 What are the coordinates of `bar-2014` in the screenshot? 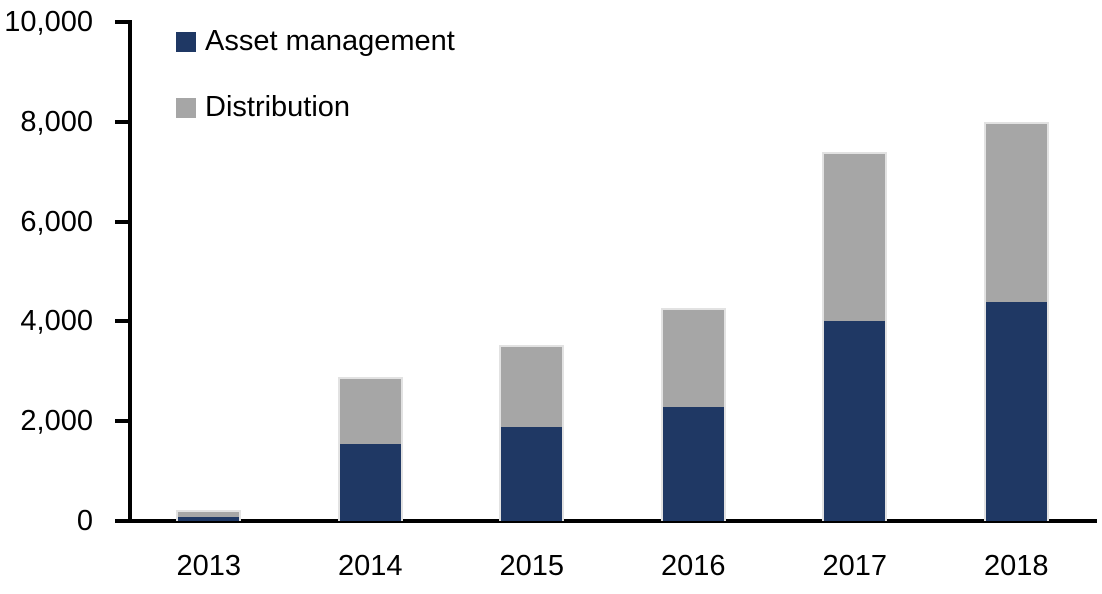 It's located at (370, 448).